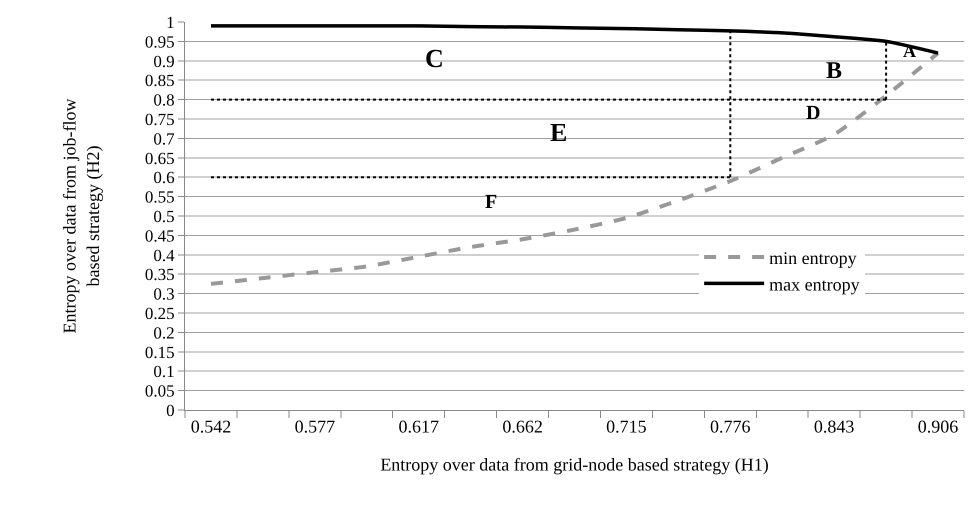 The height and width of the screenshot is (507, 972). Describe the element at coordinates (211, 426) in the screenshot. I see `x-tick-label: 0.542` at that location.